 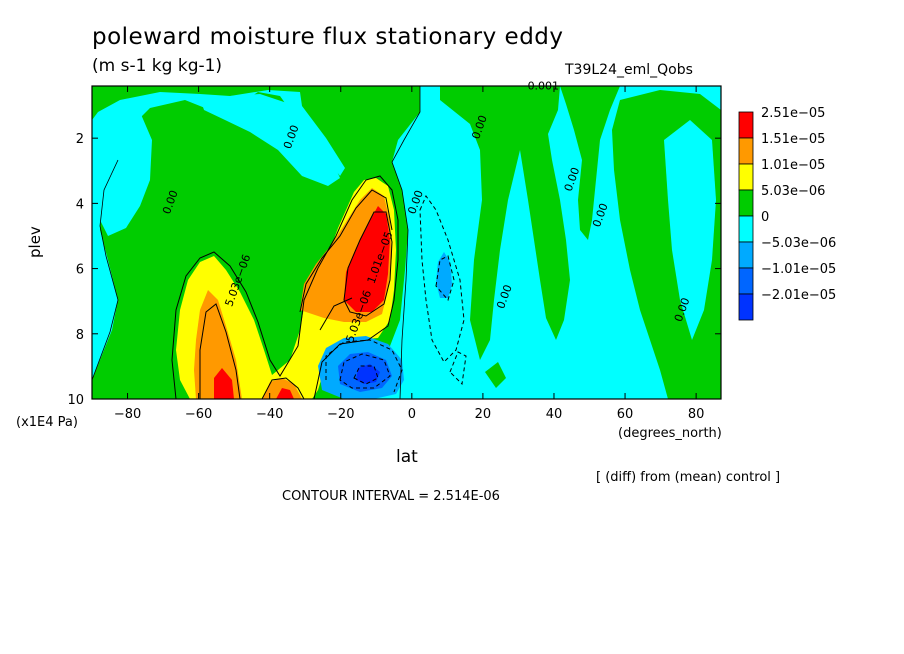 What do you see at coordinates (793, 191) in the screenshot?
I see `colorbar-label: 5.03e−06` at bounding box center [793, 191].